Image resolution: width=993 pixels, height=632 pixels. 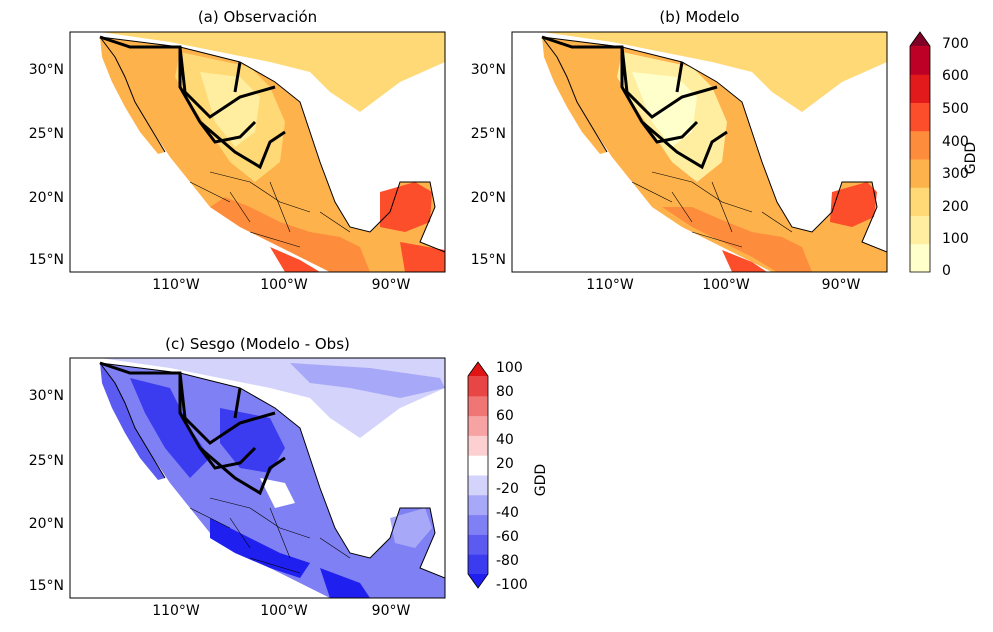 What do you see at coordinates (46, 461) in the screenshot?
I see `panel-c-lat-25: 25°N` at bounding box center [46, 461].